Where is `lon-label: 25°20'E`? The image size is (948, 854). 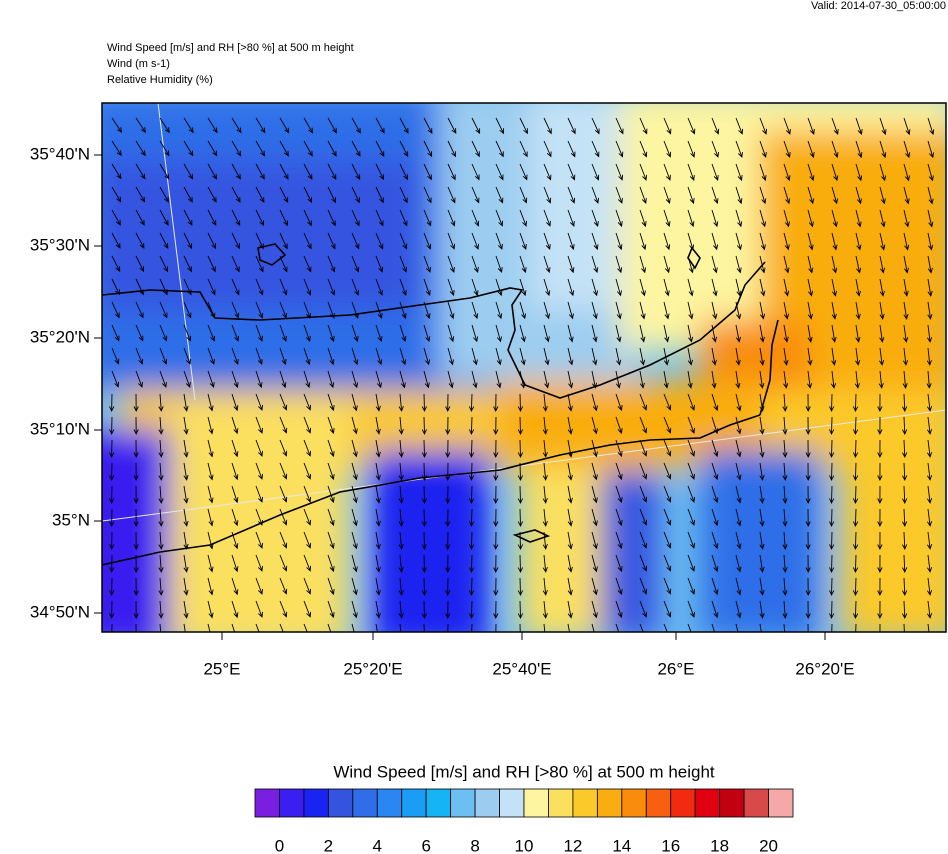
lon-label: 25°20'E is located at coordinates (372, 668).